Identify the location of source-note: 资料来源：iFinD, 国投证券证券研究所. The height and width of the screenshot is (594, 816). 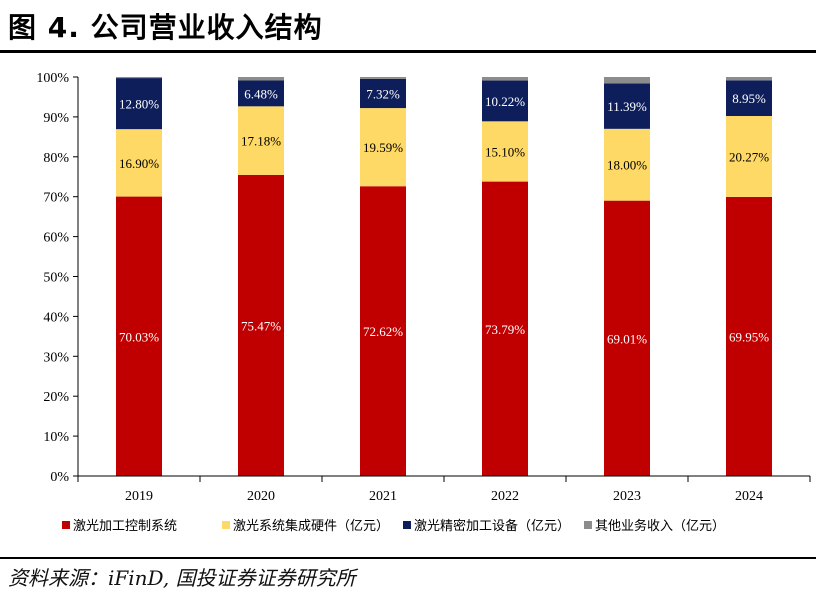
(182, 578).